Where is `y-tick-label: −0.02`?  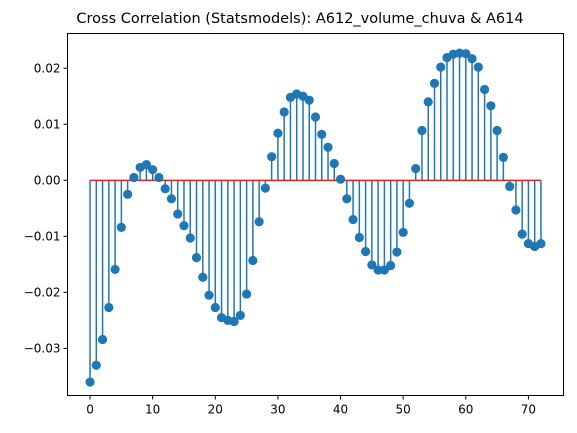 y-tick-label: −0.02 is located at coordinates (42, 293).